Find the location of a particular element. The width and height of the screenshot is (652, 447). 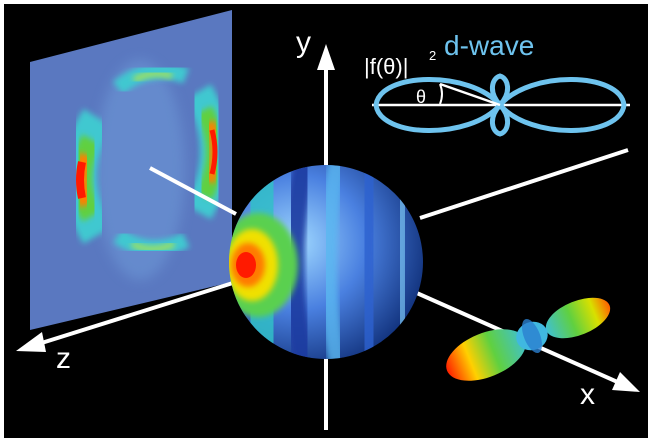

inset-left-lobe is located at coordinates (438, 105).